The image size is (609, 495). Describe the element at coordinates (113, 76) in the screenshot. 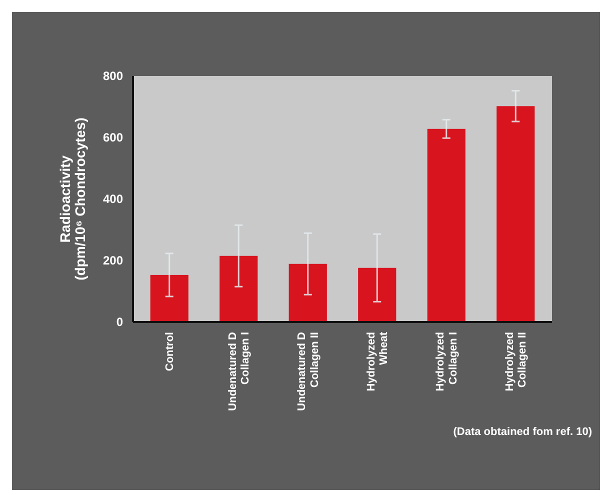

I see `y-tick-label: 800` at that location.